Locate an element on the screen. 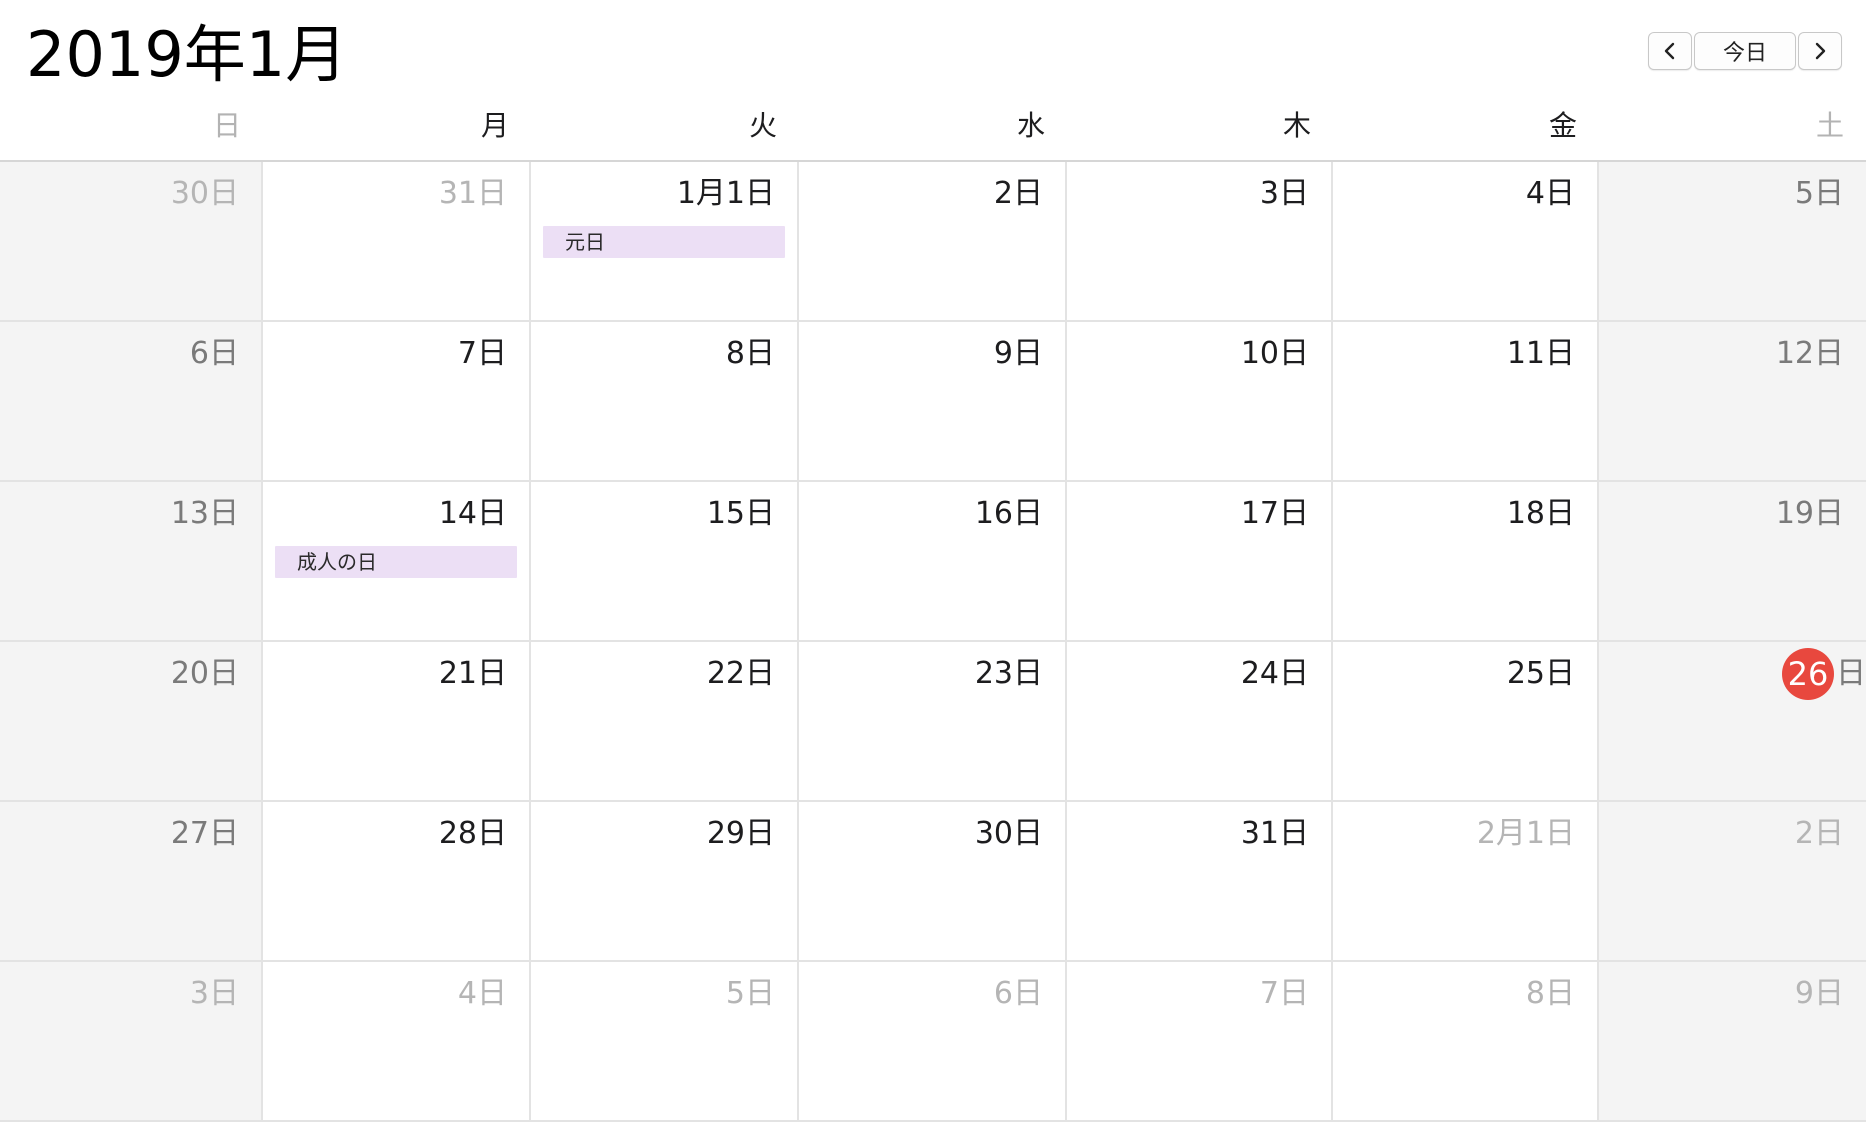  today-day-suffix: 日 is located at coordinates (1851, 673).